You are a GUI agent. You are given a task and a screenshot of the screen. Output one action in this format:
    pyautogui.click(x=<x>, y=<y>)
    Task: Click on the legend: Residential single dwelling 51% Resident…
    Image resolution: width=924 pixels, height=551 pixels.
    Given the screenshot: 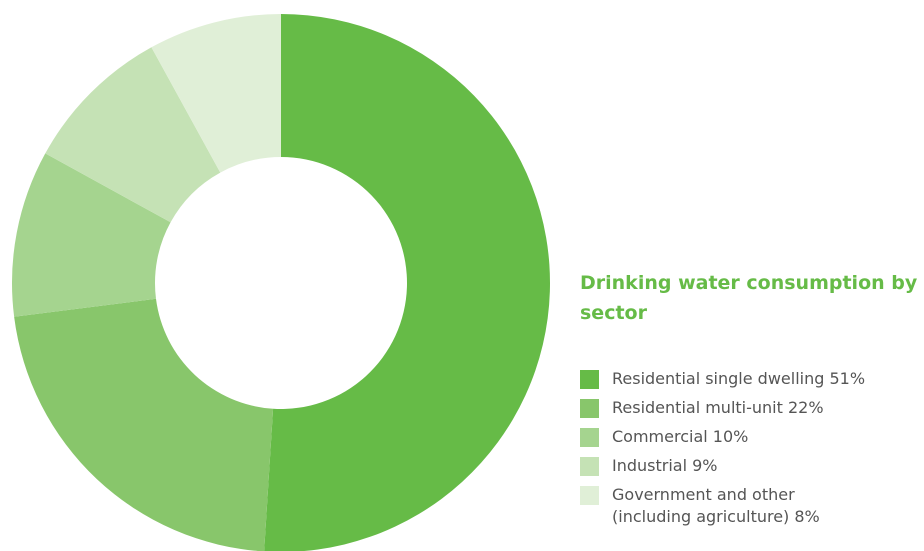 What is the action you would take?
    pyautogui.click(x=750, y=451)
    